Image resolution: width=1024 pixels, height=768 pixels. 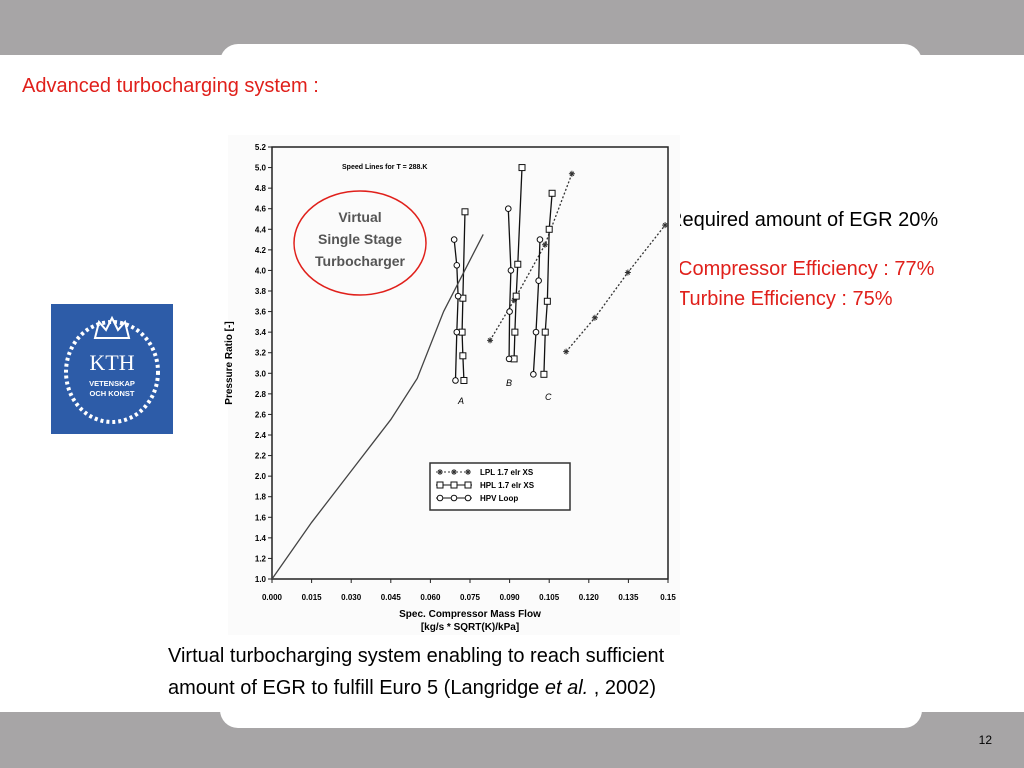 I want to click on chart-title: Speed Lines for T = 288.K, so click(x=384, y=167).